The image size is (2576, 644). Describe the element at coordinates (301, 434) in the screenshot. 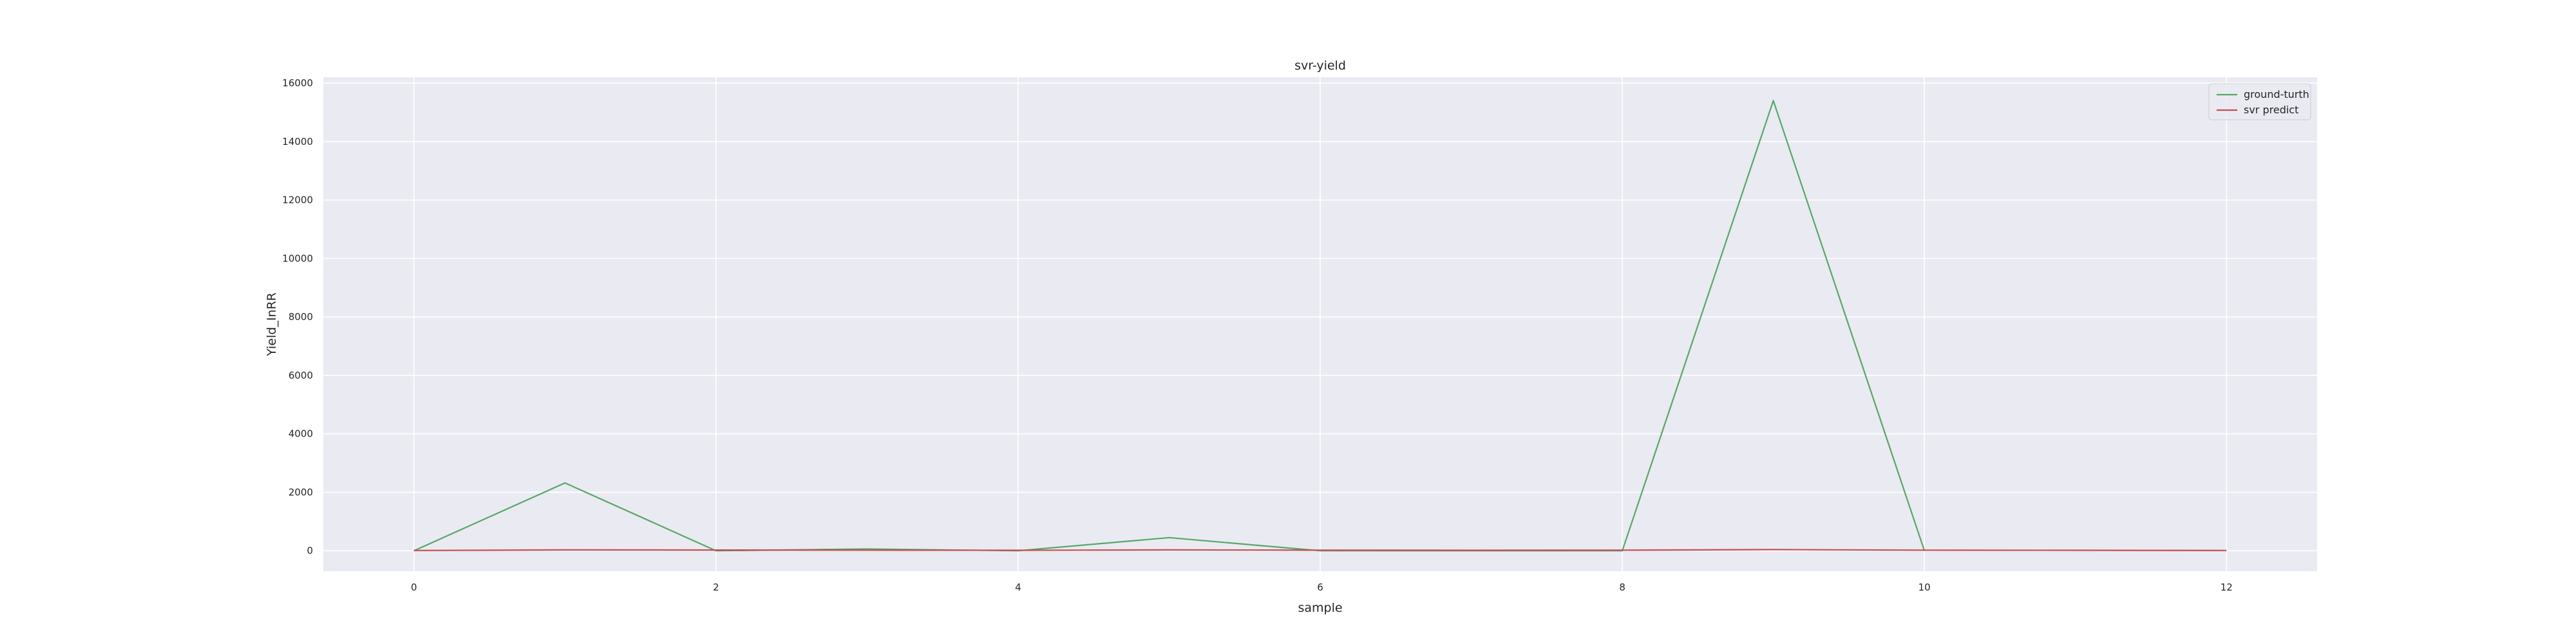

I see `y-tick-label: 4000` at that location.